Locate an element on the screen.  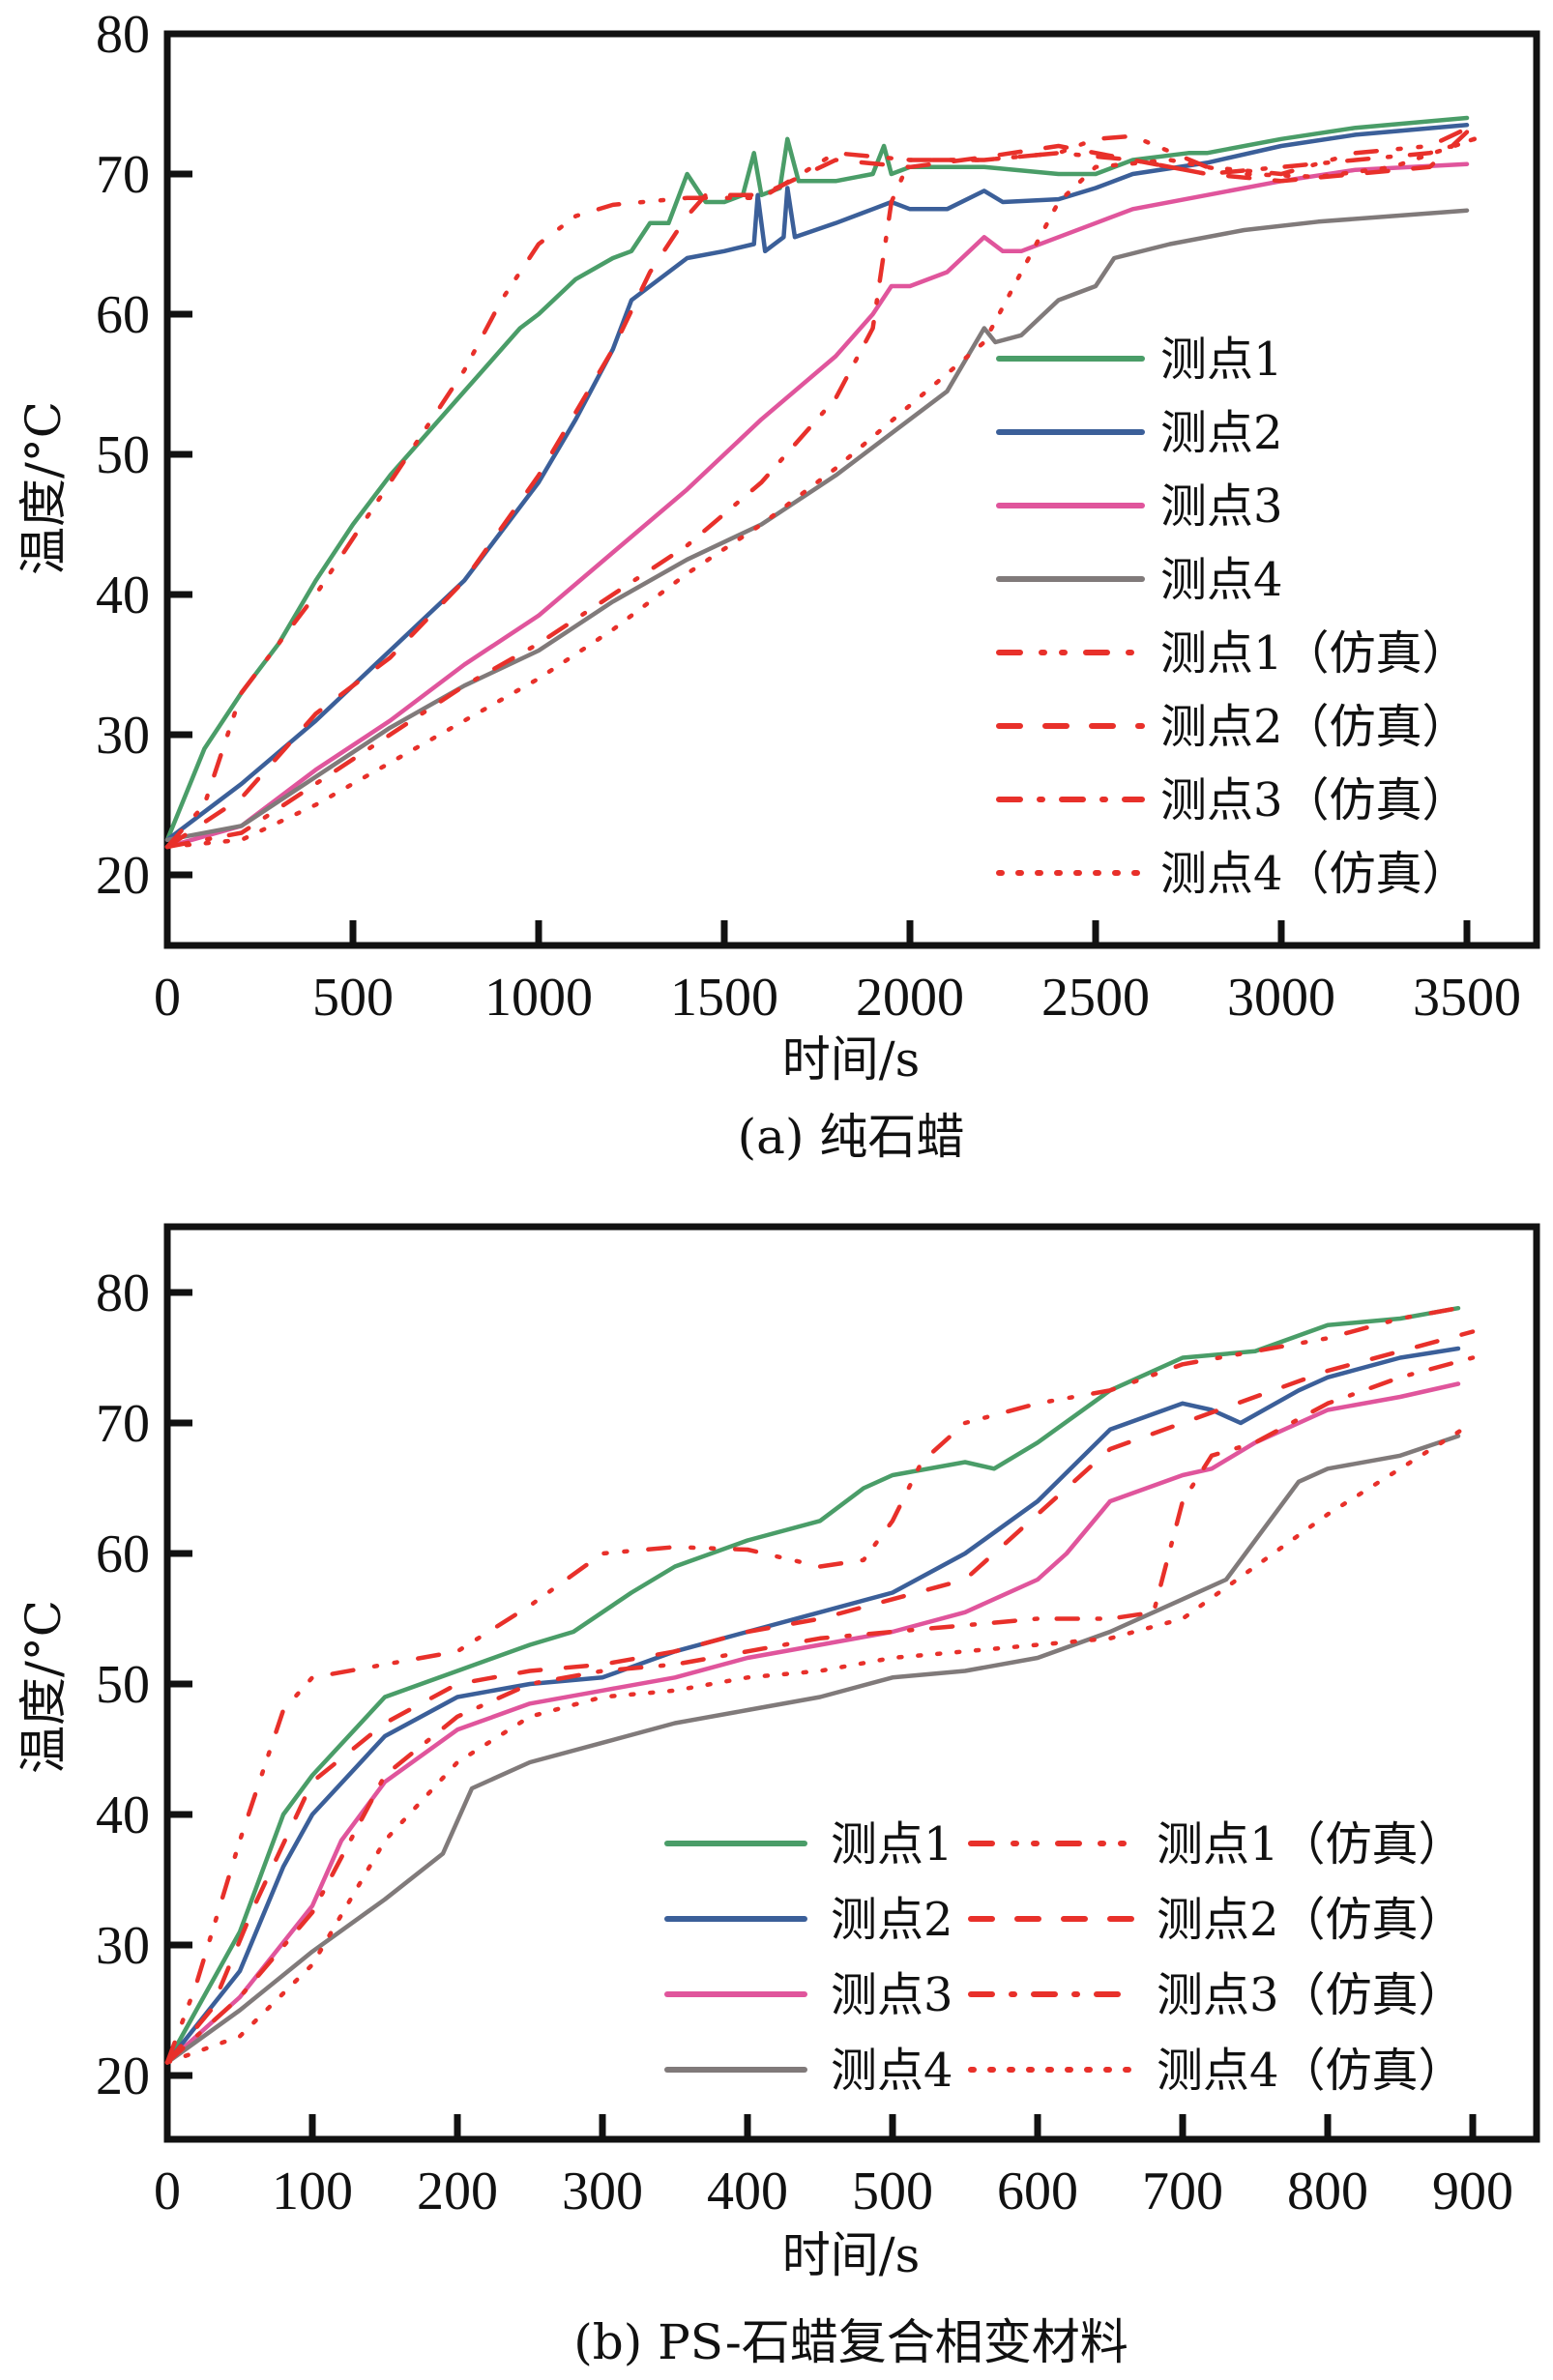
x-tick-label: 900 is located at coordinates (1472, 2191).